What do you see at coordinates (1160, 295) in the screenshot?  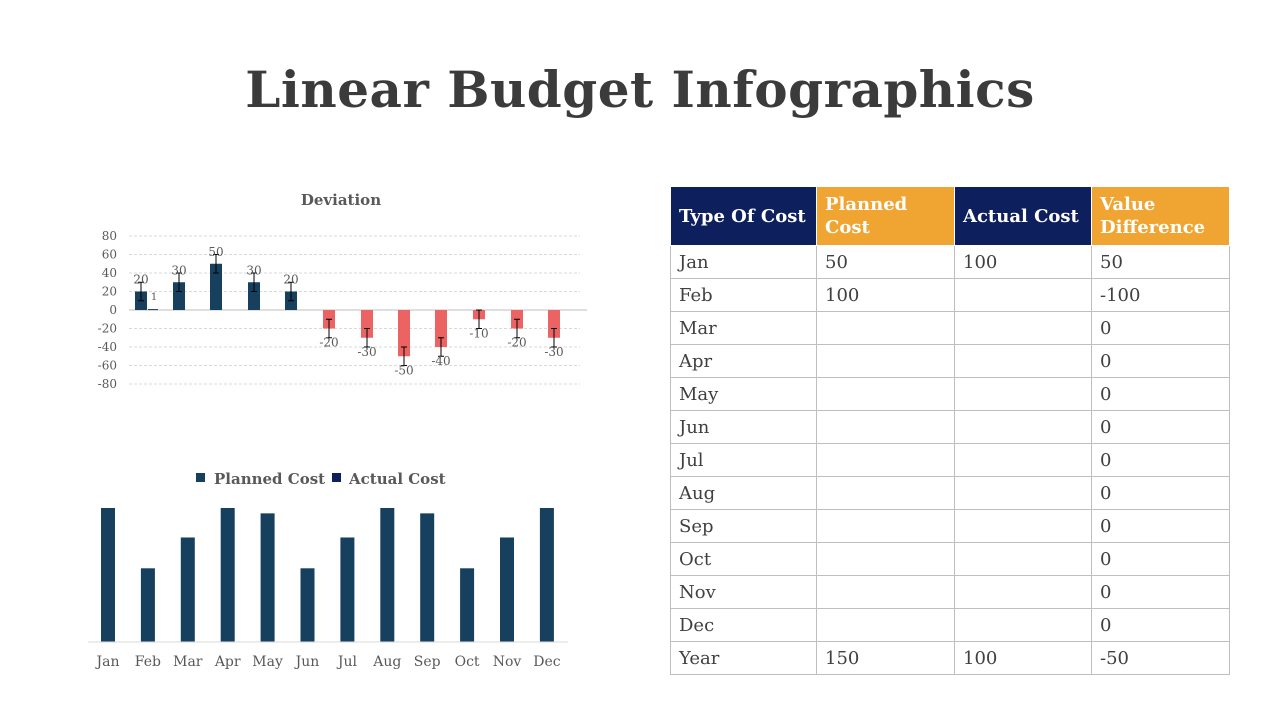 I see `difference-cell: -100` at bounding box center [1160, 295].